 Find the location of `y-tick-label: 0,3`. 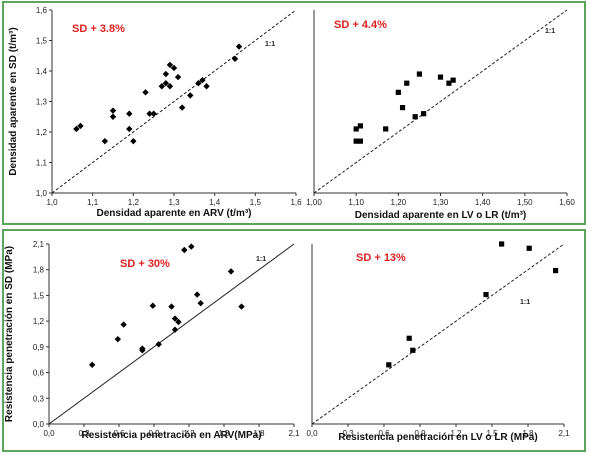

y-tick-label: 0,3 is located at coordinates (39, 398).